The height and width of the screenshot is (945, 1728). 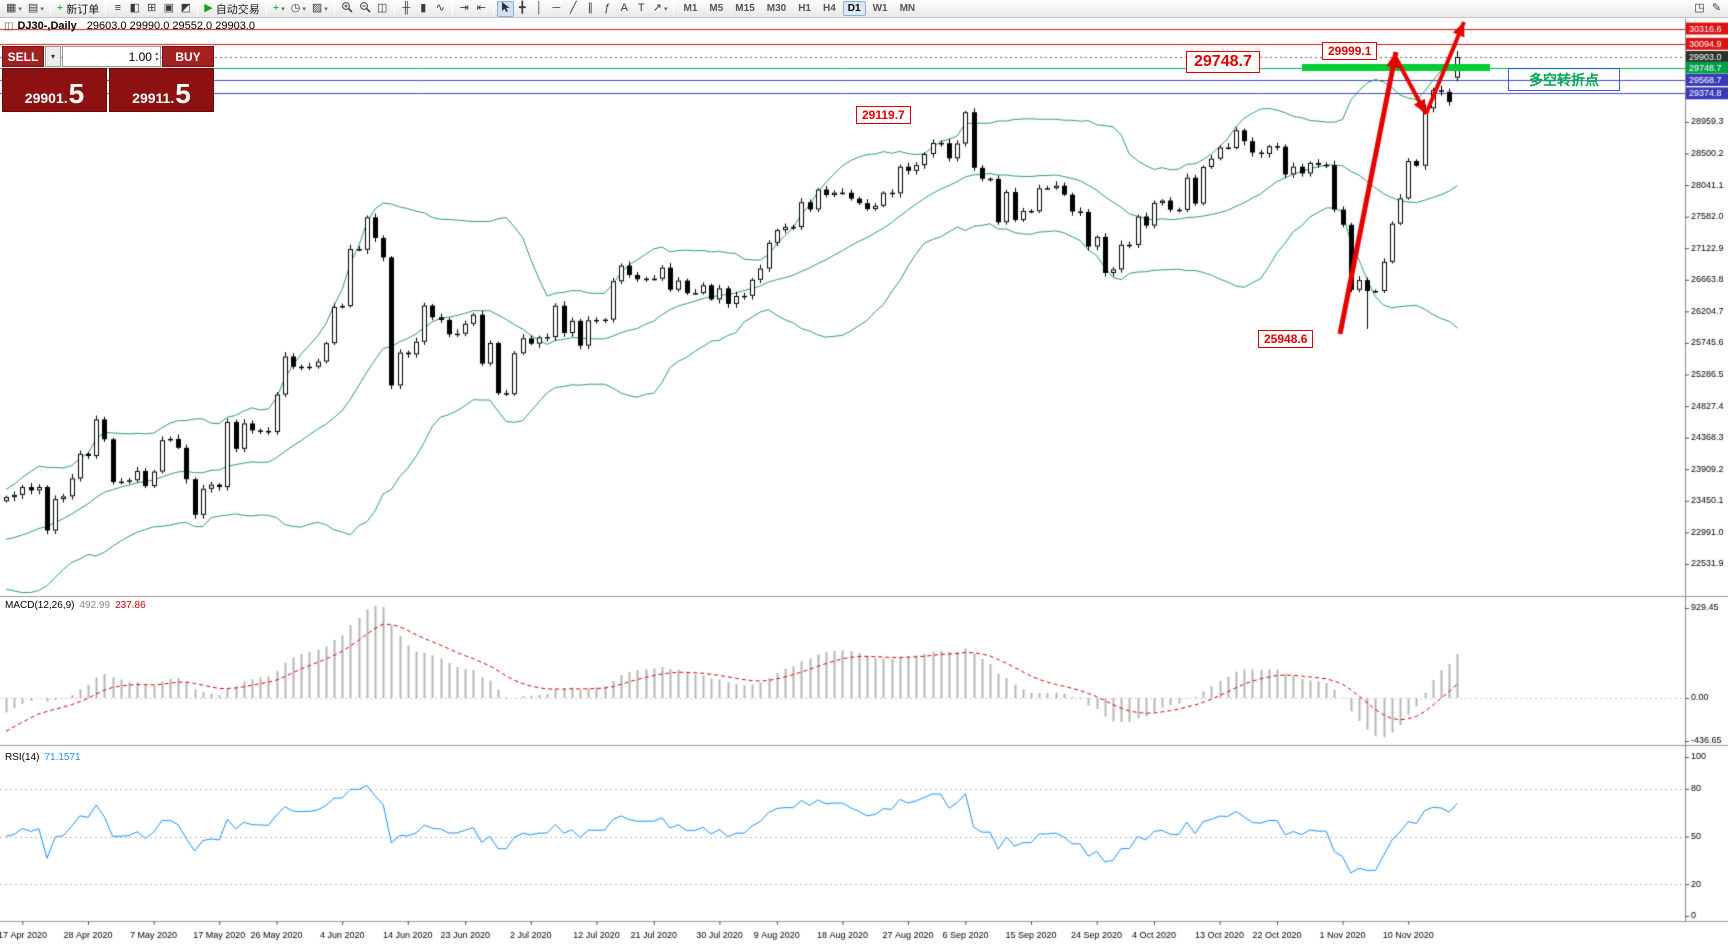 What do you see at coordinates (1564, 79) in the screenshot?
I see `turning-point-label: 多空转折点` at bounding box center [1564, 79].